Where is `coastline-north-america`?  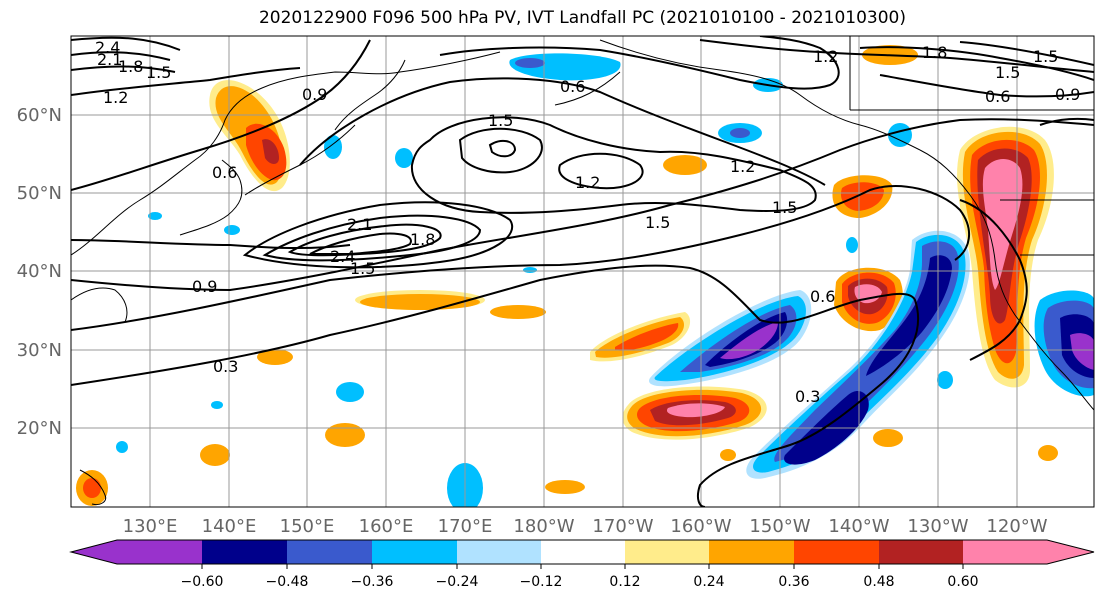 coastline-north-america is located at coordinates (1006, 280).